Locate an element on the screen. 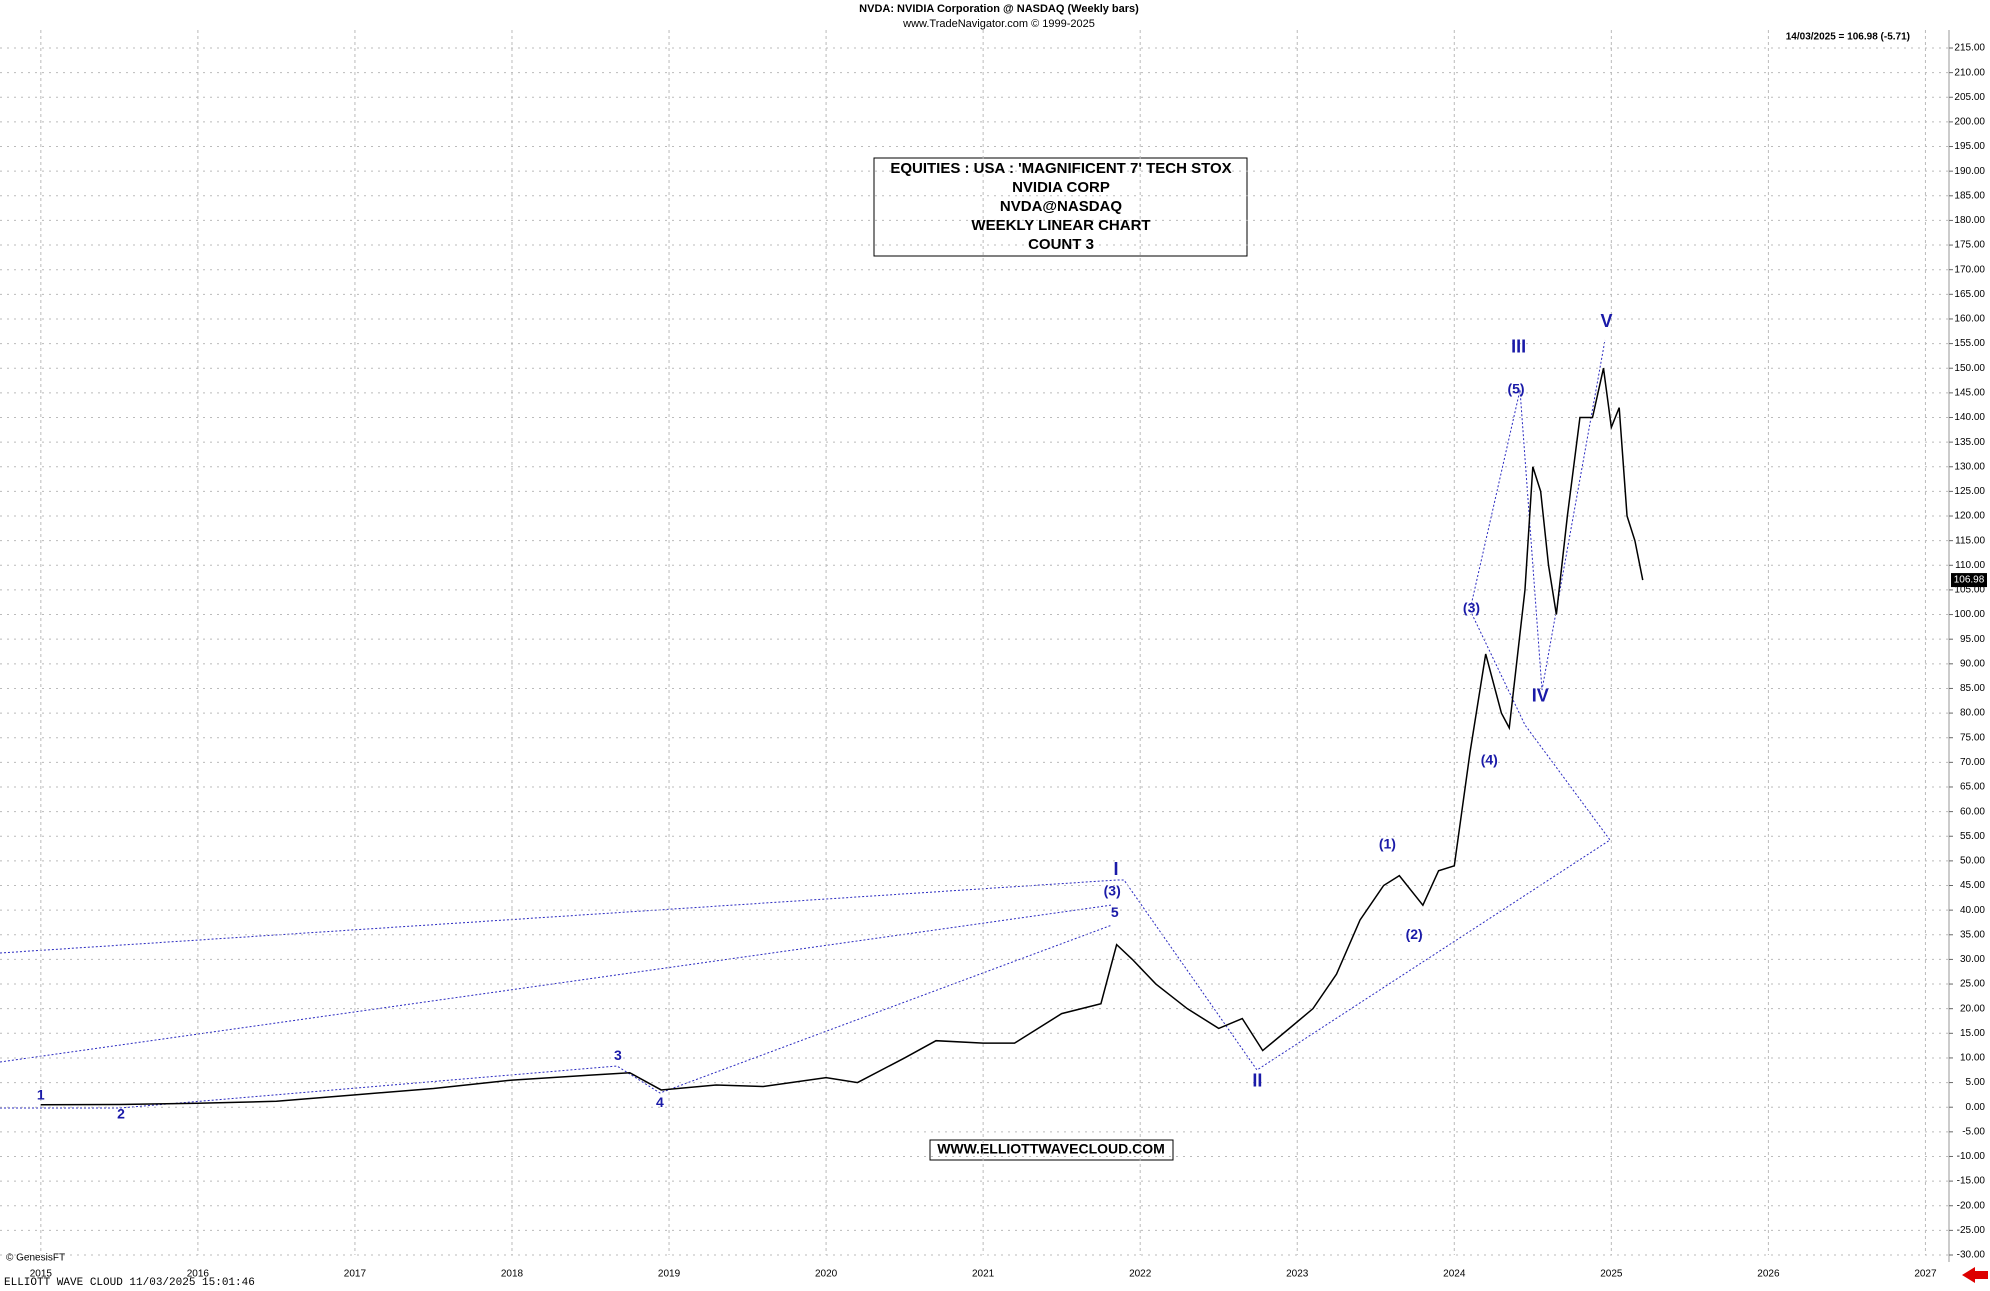 The width and height of the screenshot is (1990, 1291). info-line: COUNT 3 is located at coordinates (1061, 244).